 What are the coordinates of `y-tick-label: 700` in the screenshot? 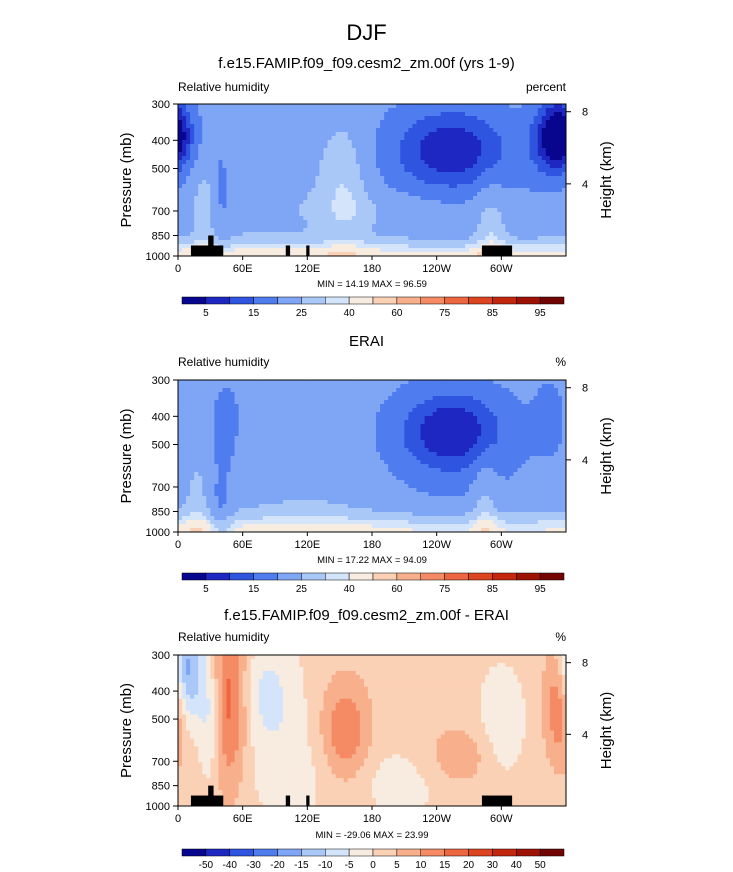 It's located at (161, 212).